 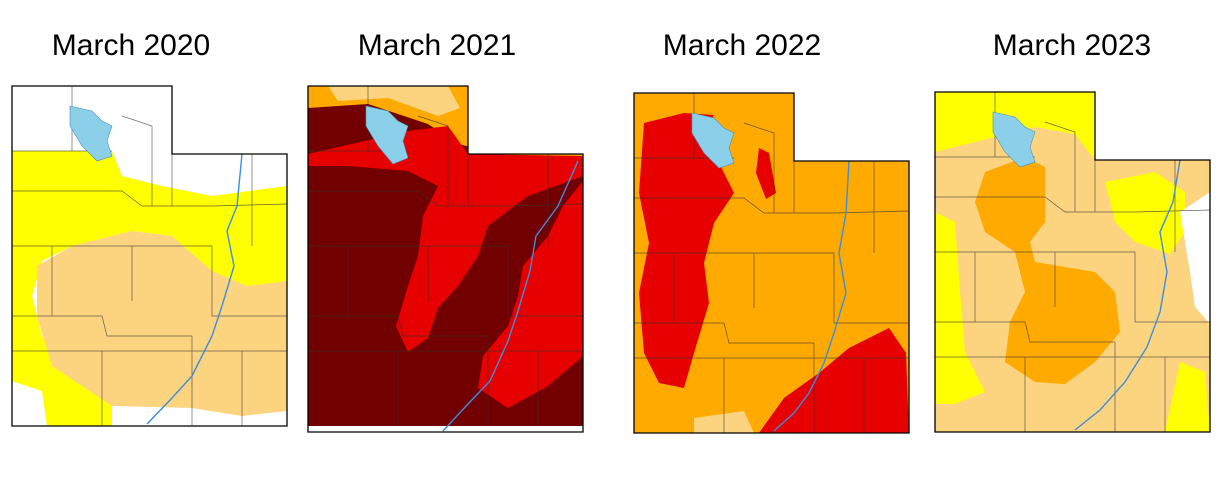 I want to click on severe-drought, so click(x=1047, y=270).